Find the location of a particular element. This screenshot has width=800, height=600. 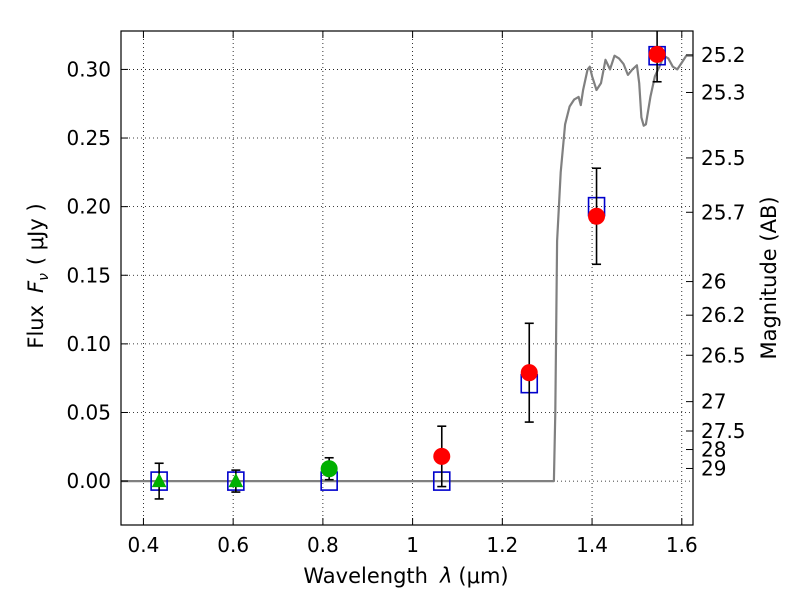

y-tick-label: 0.00 is located at coordinates (88, 481).